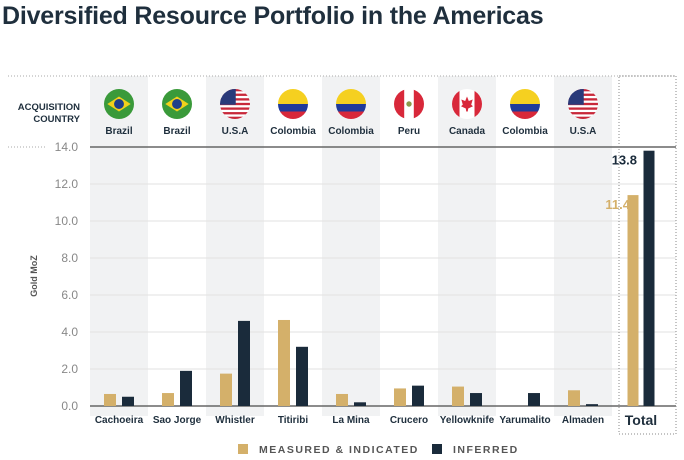 The width and height of the screenshot is (684, 460). Describe the element at coordinates (69, 295) in the screenshot. I see `y-tick-label: 6.0` at that location.